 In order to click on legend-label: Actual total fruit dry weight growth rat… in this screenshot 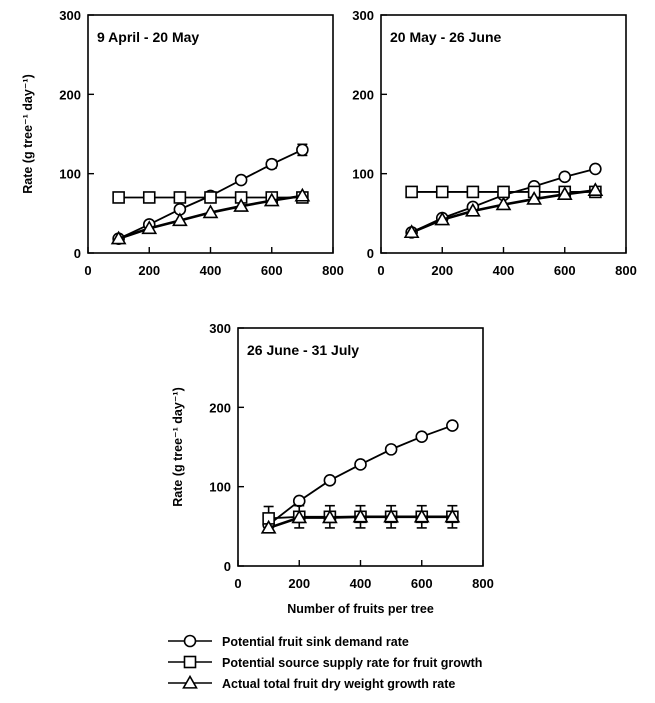, I will do `click(338, 684)`.